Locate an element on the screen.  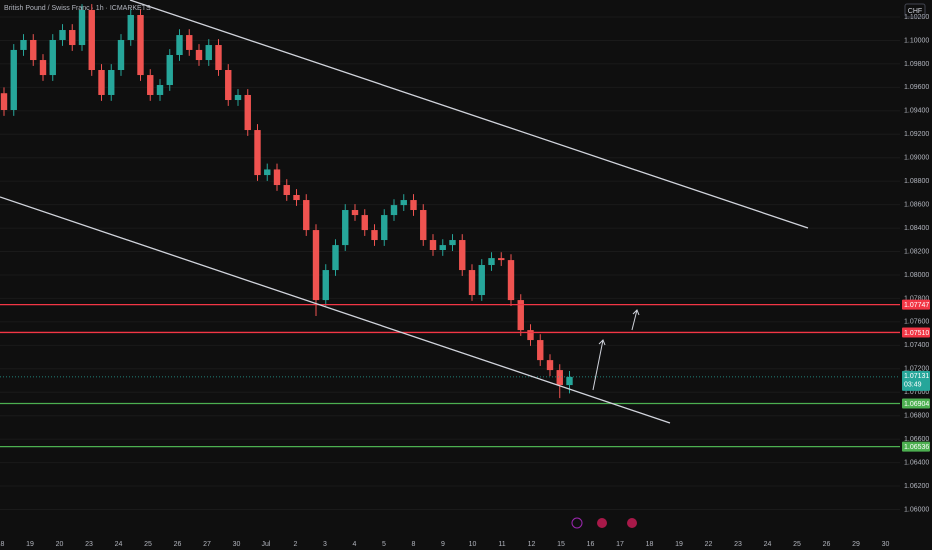
y-tick-label: 1.10000 is located at coordinates (916, 40).